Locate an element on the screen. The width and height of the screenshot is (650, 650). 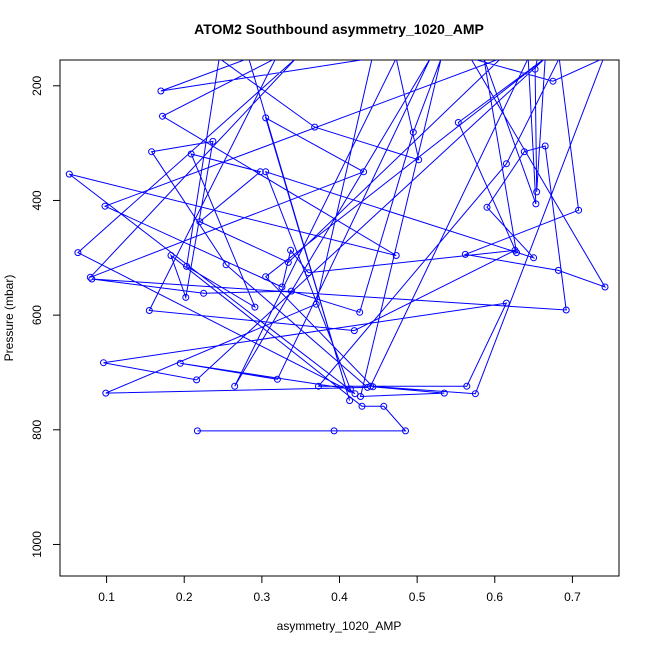
chart-title: ATOM2 Southbound asymmetry_1020_AMP is located at coordinates (339, 29).